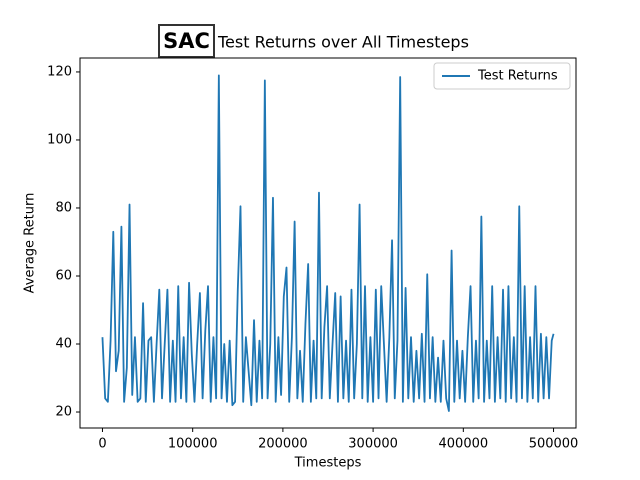 The width and height of the screenshot is (640, 480). I want to click on badge-box, so click(186, 41).